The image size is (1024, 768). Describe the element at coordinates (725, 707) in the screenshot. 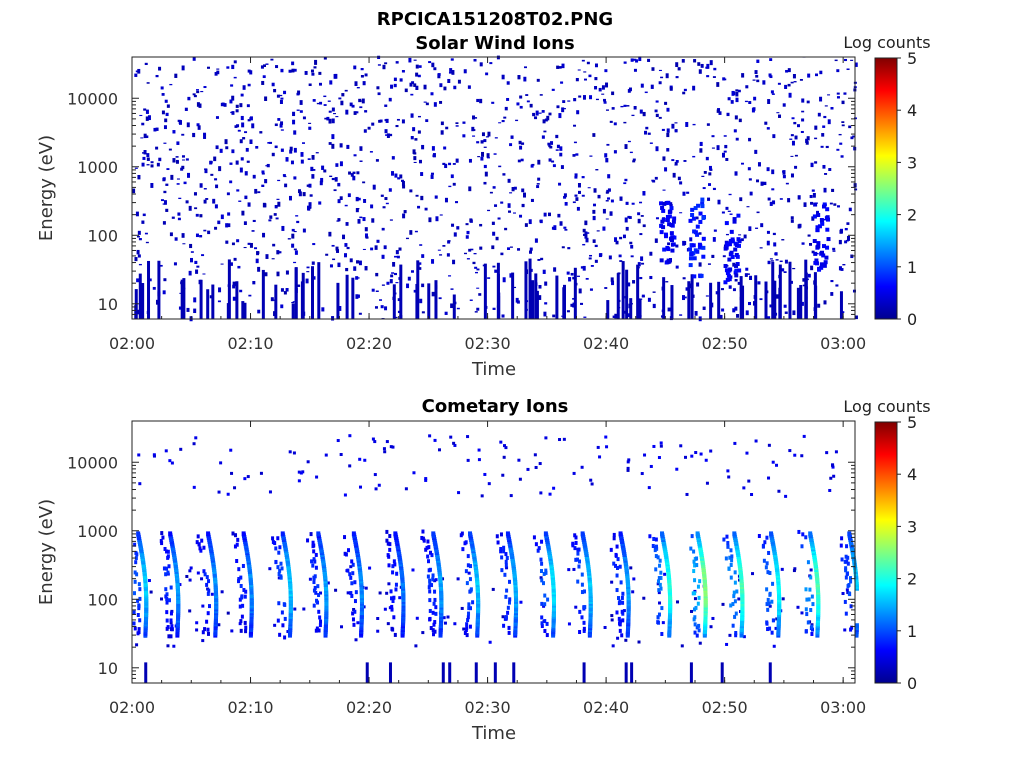

I see `x-tick-label: 02:50` at that location.